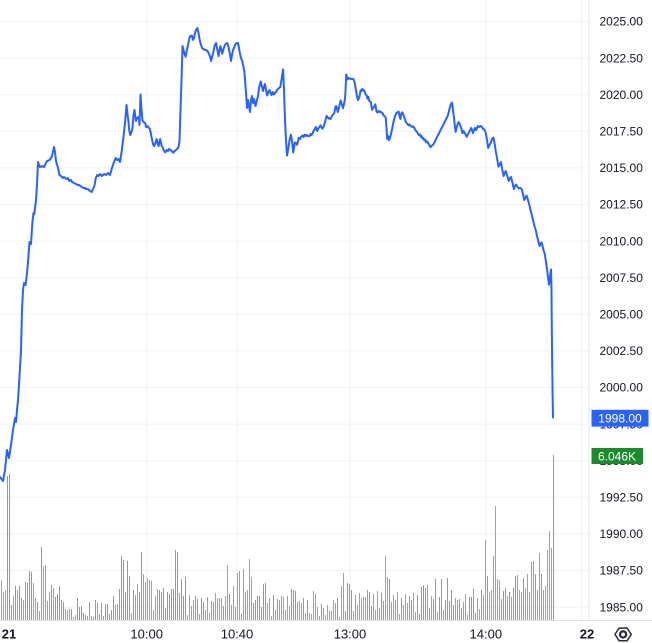 The width and height of the screenshot is (652, 643). I want to click on svg-text: 2010.00, so click(622, 241).